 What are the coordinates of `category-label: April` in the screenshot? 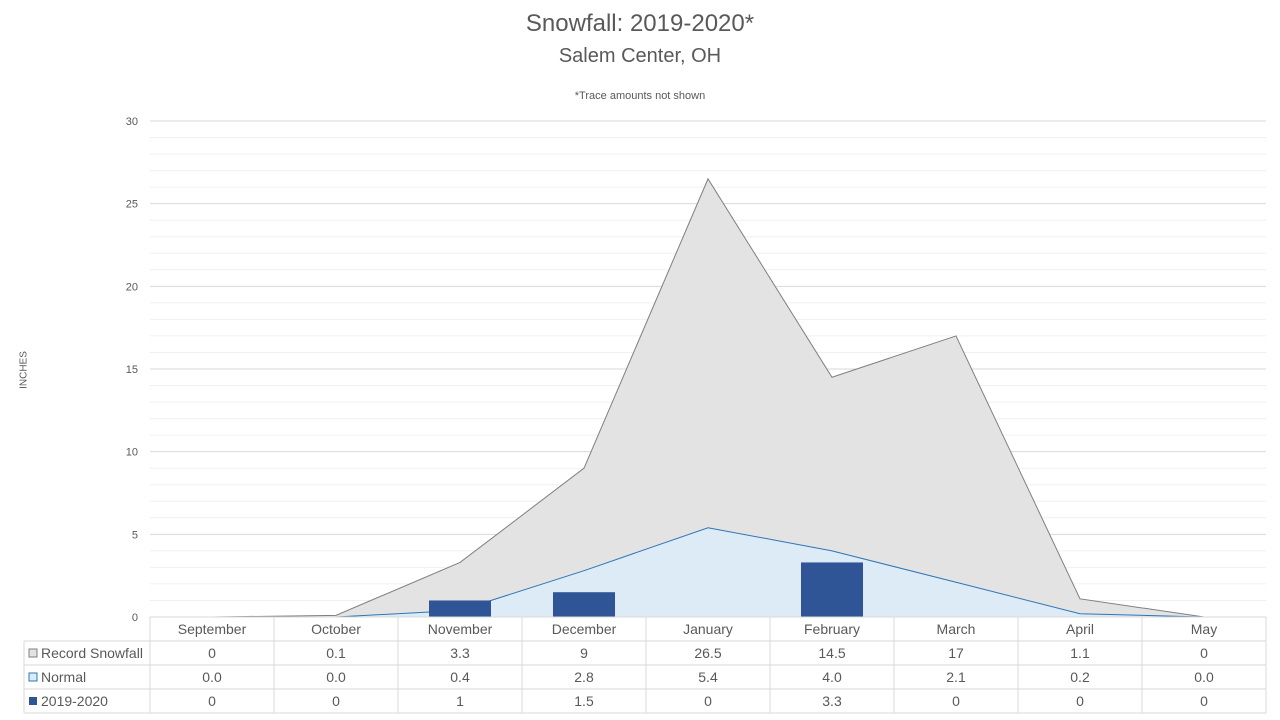 It's located at (1080, 629).